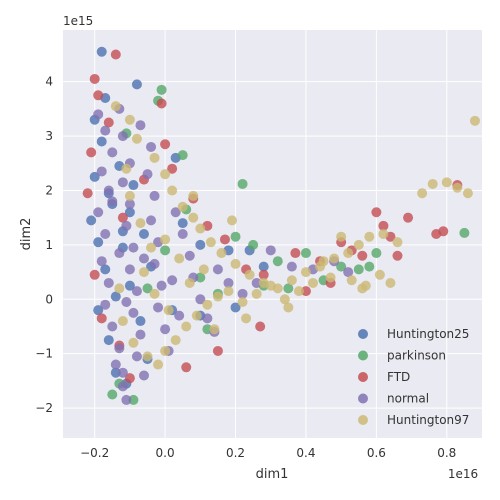 The image size is (500, 500). I want to click on y-tick-label: −1, so click(44, 354).